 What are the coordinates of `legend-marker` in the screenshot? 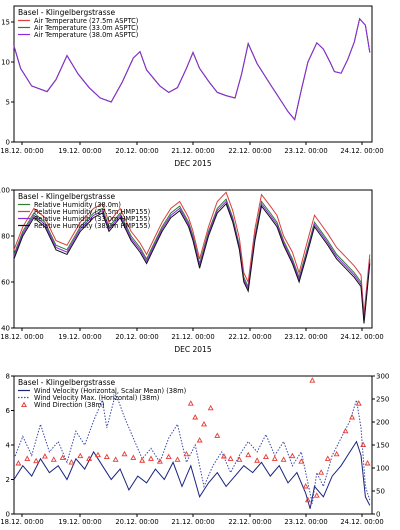 It's located at (24, 404).